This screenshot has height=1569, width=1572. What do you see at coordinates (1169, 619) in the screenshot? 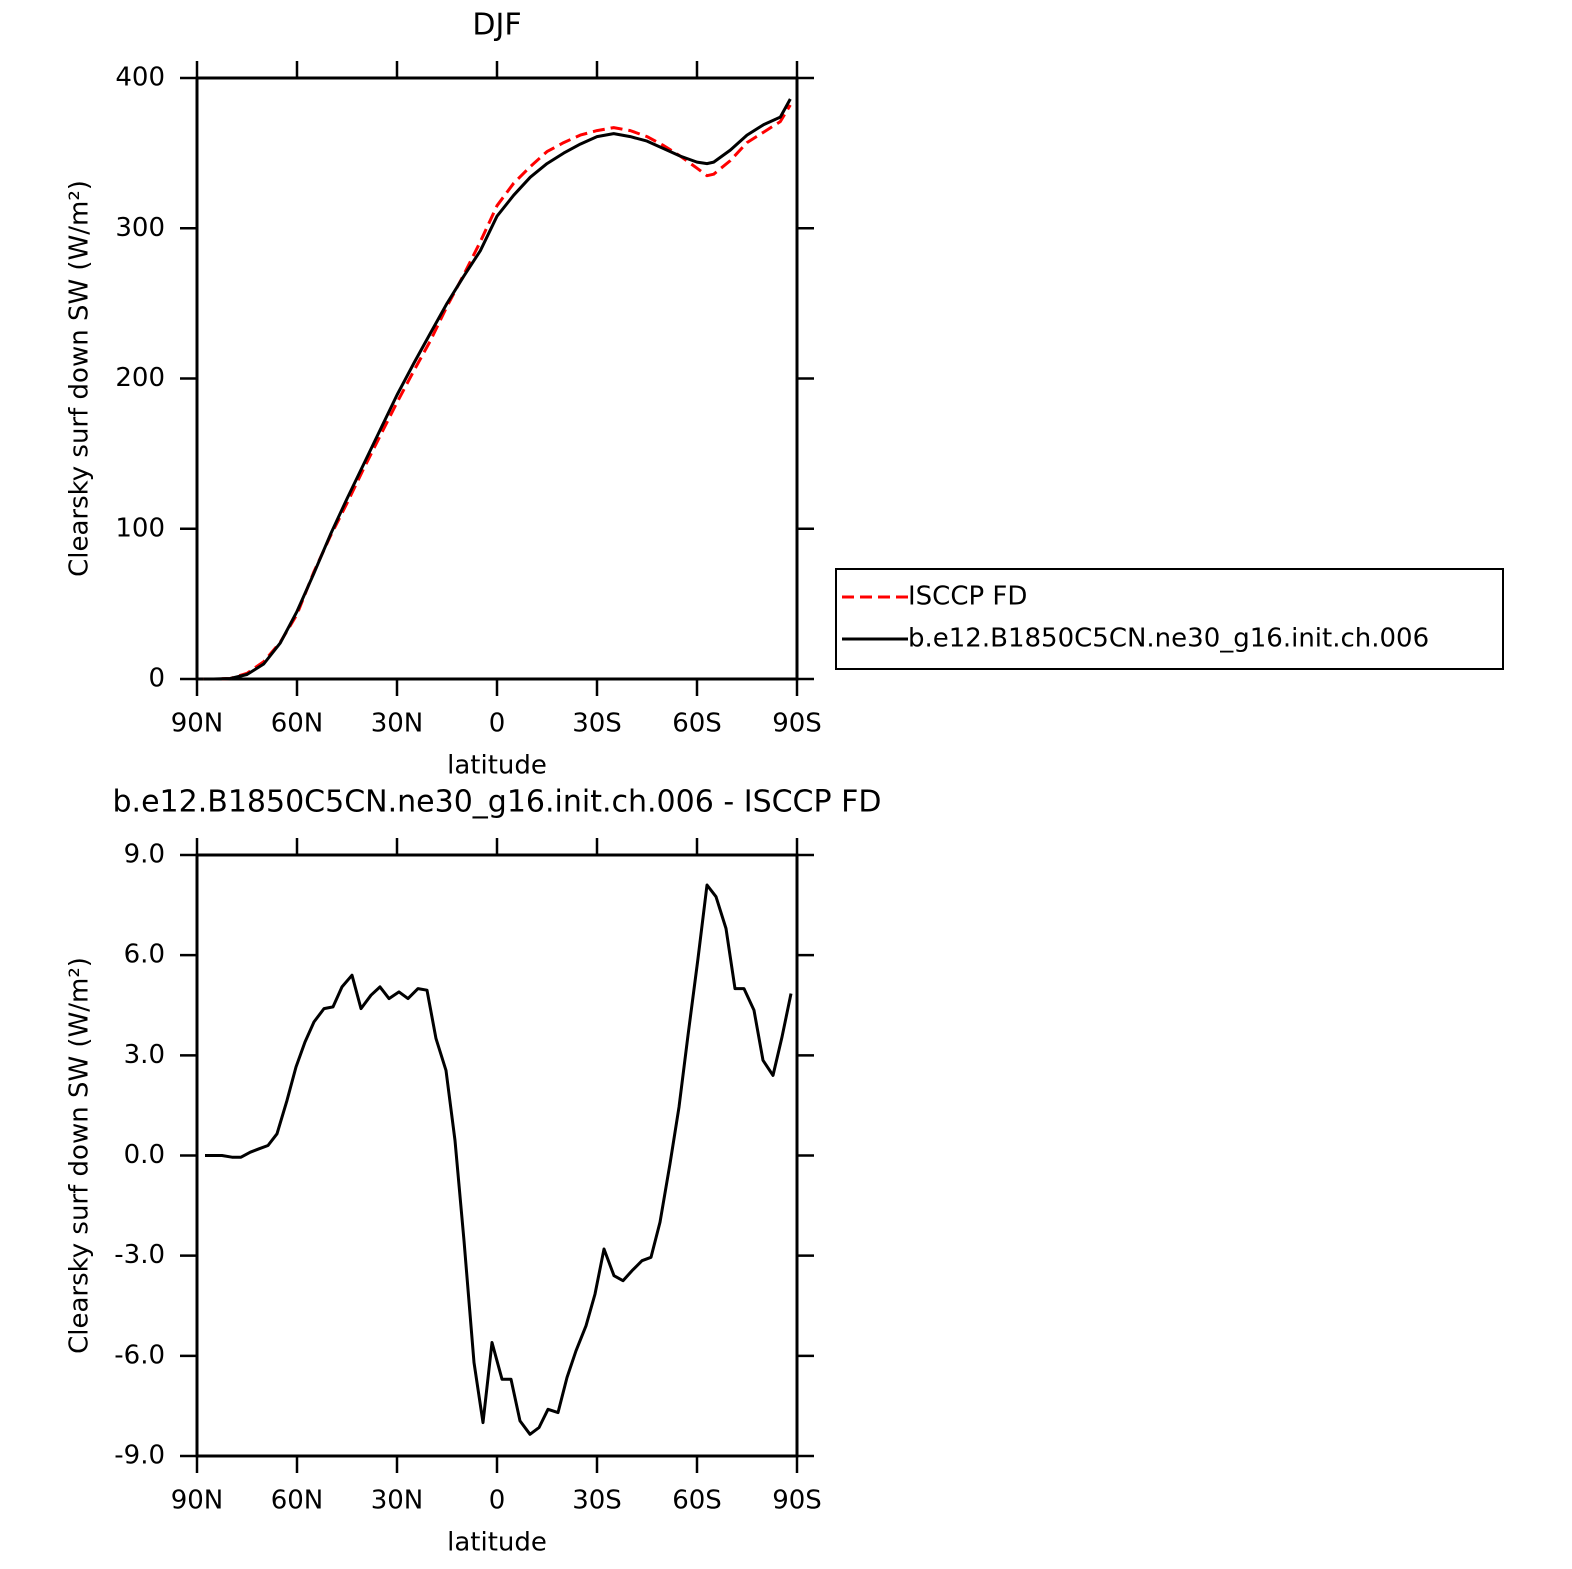
I see `legend-box` at bounding box center [1169, 619].